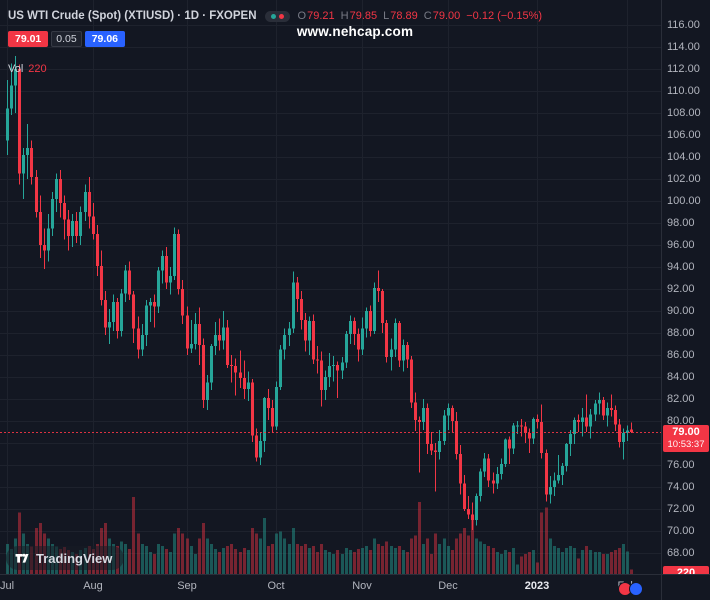 Image resolution: width=710 pixels, height=600 pixels. I want to click on last-price-value: 79.00, so click(686, 432).